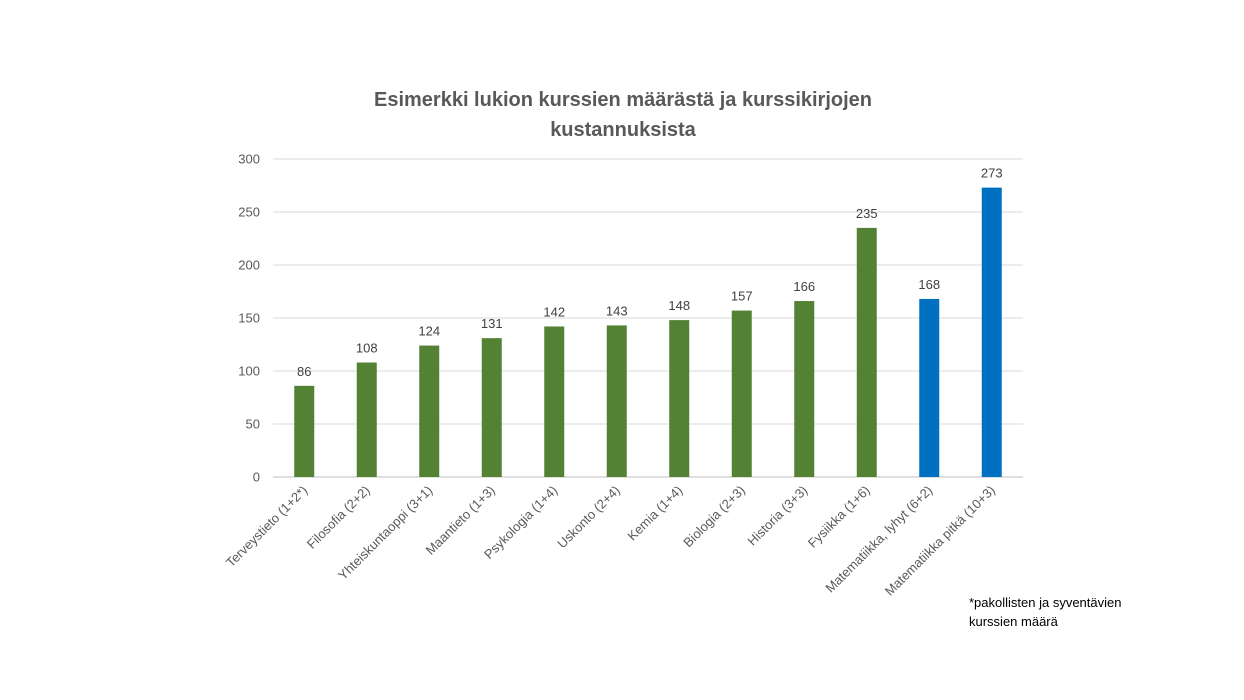 This screenshot has width=1244, height=700. What do you see at coordinates (249, 265) in the screenshot?
I see `y-tick-label-200: 200` at bounding box center [249, 265].